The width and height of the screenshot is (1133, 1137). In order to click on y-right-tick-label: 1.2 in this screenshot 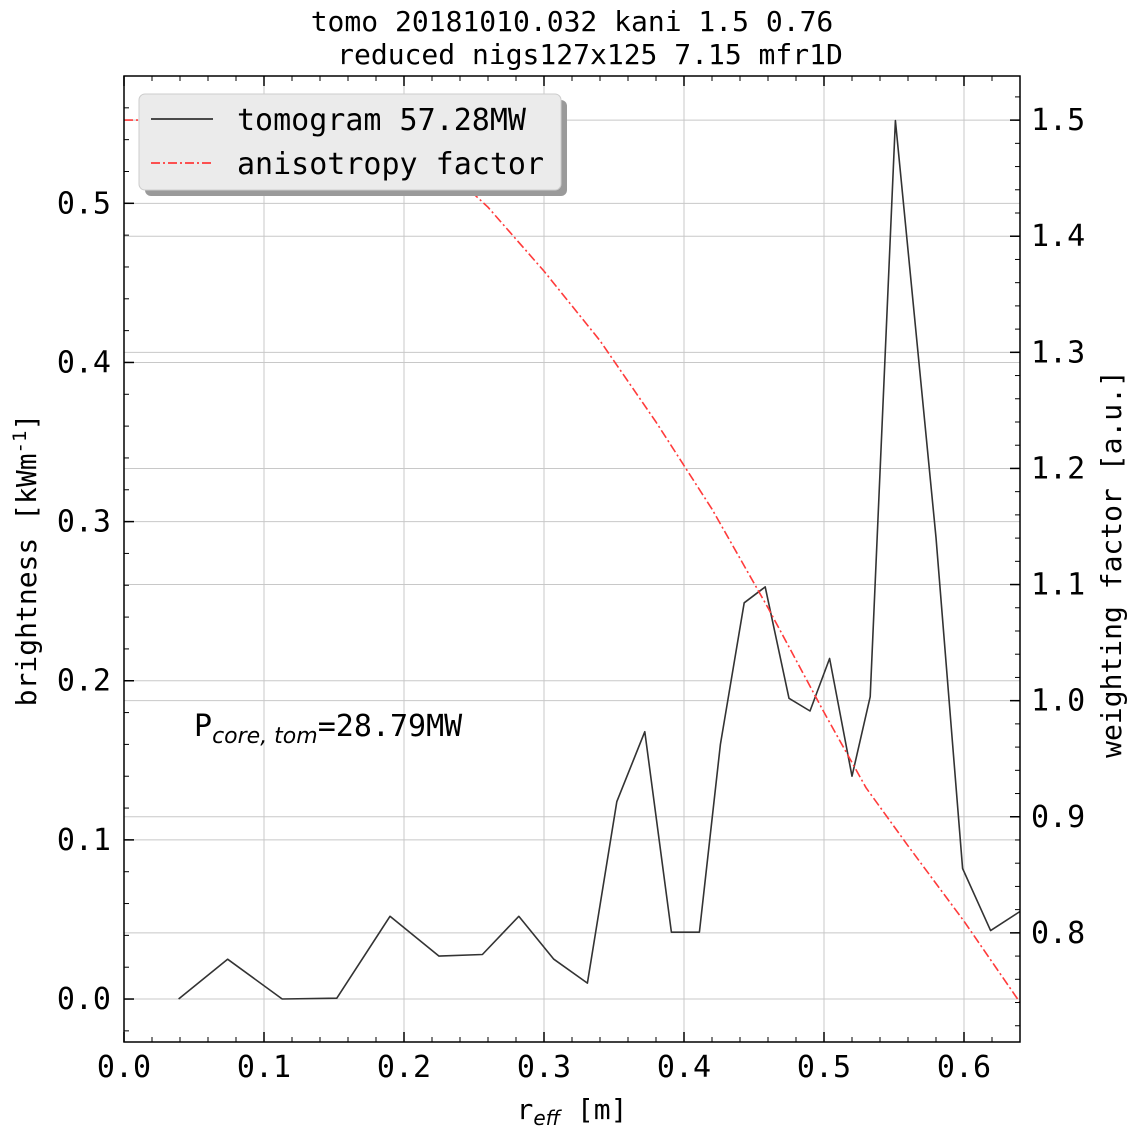, I will do `click(1058, 468)`.